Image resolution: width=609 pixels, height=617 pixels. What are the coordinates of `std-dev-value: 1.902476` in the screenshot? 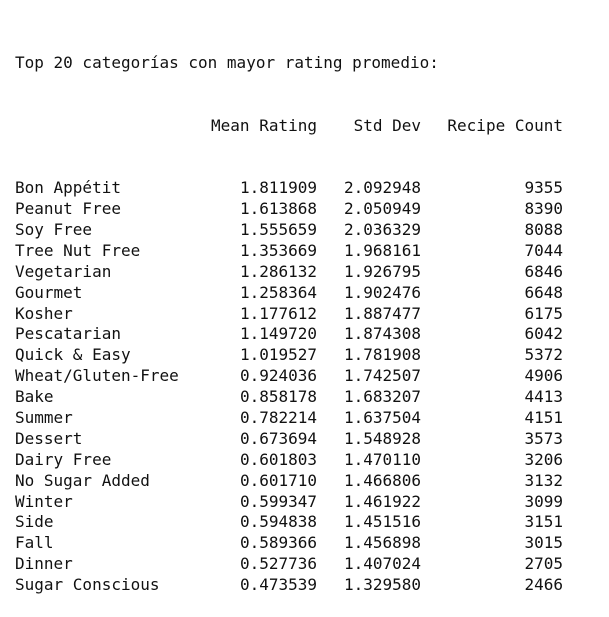 It's located at (382, 292).